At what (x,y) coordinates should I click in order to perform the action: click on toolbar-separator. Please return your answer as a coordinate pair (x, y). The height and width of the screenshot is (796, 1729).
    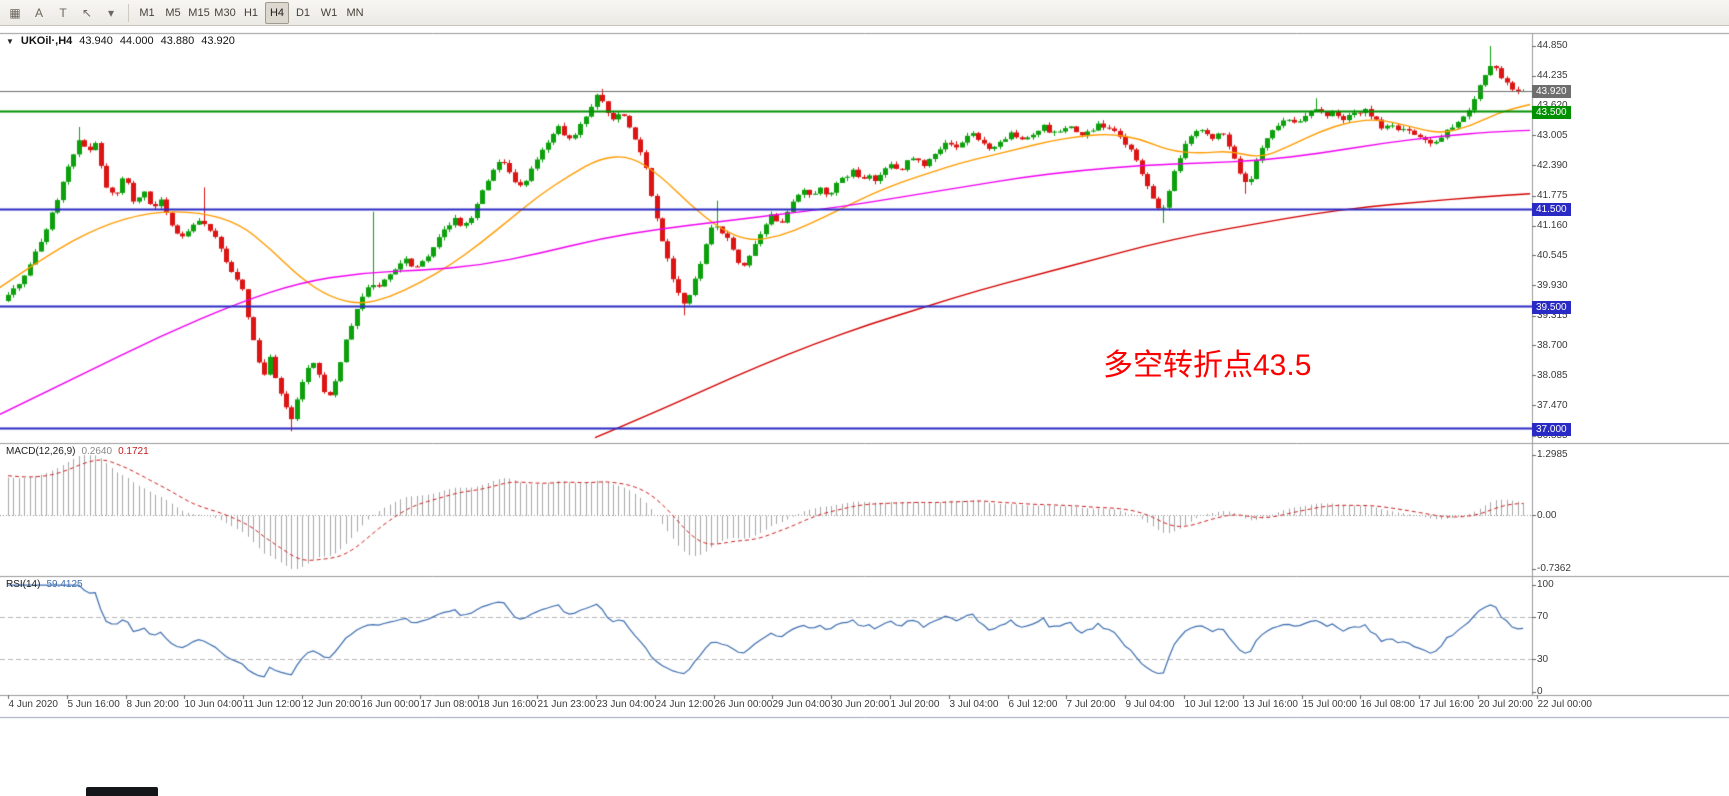
    Looking at the image, I should click on (128, 12).